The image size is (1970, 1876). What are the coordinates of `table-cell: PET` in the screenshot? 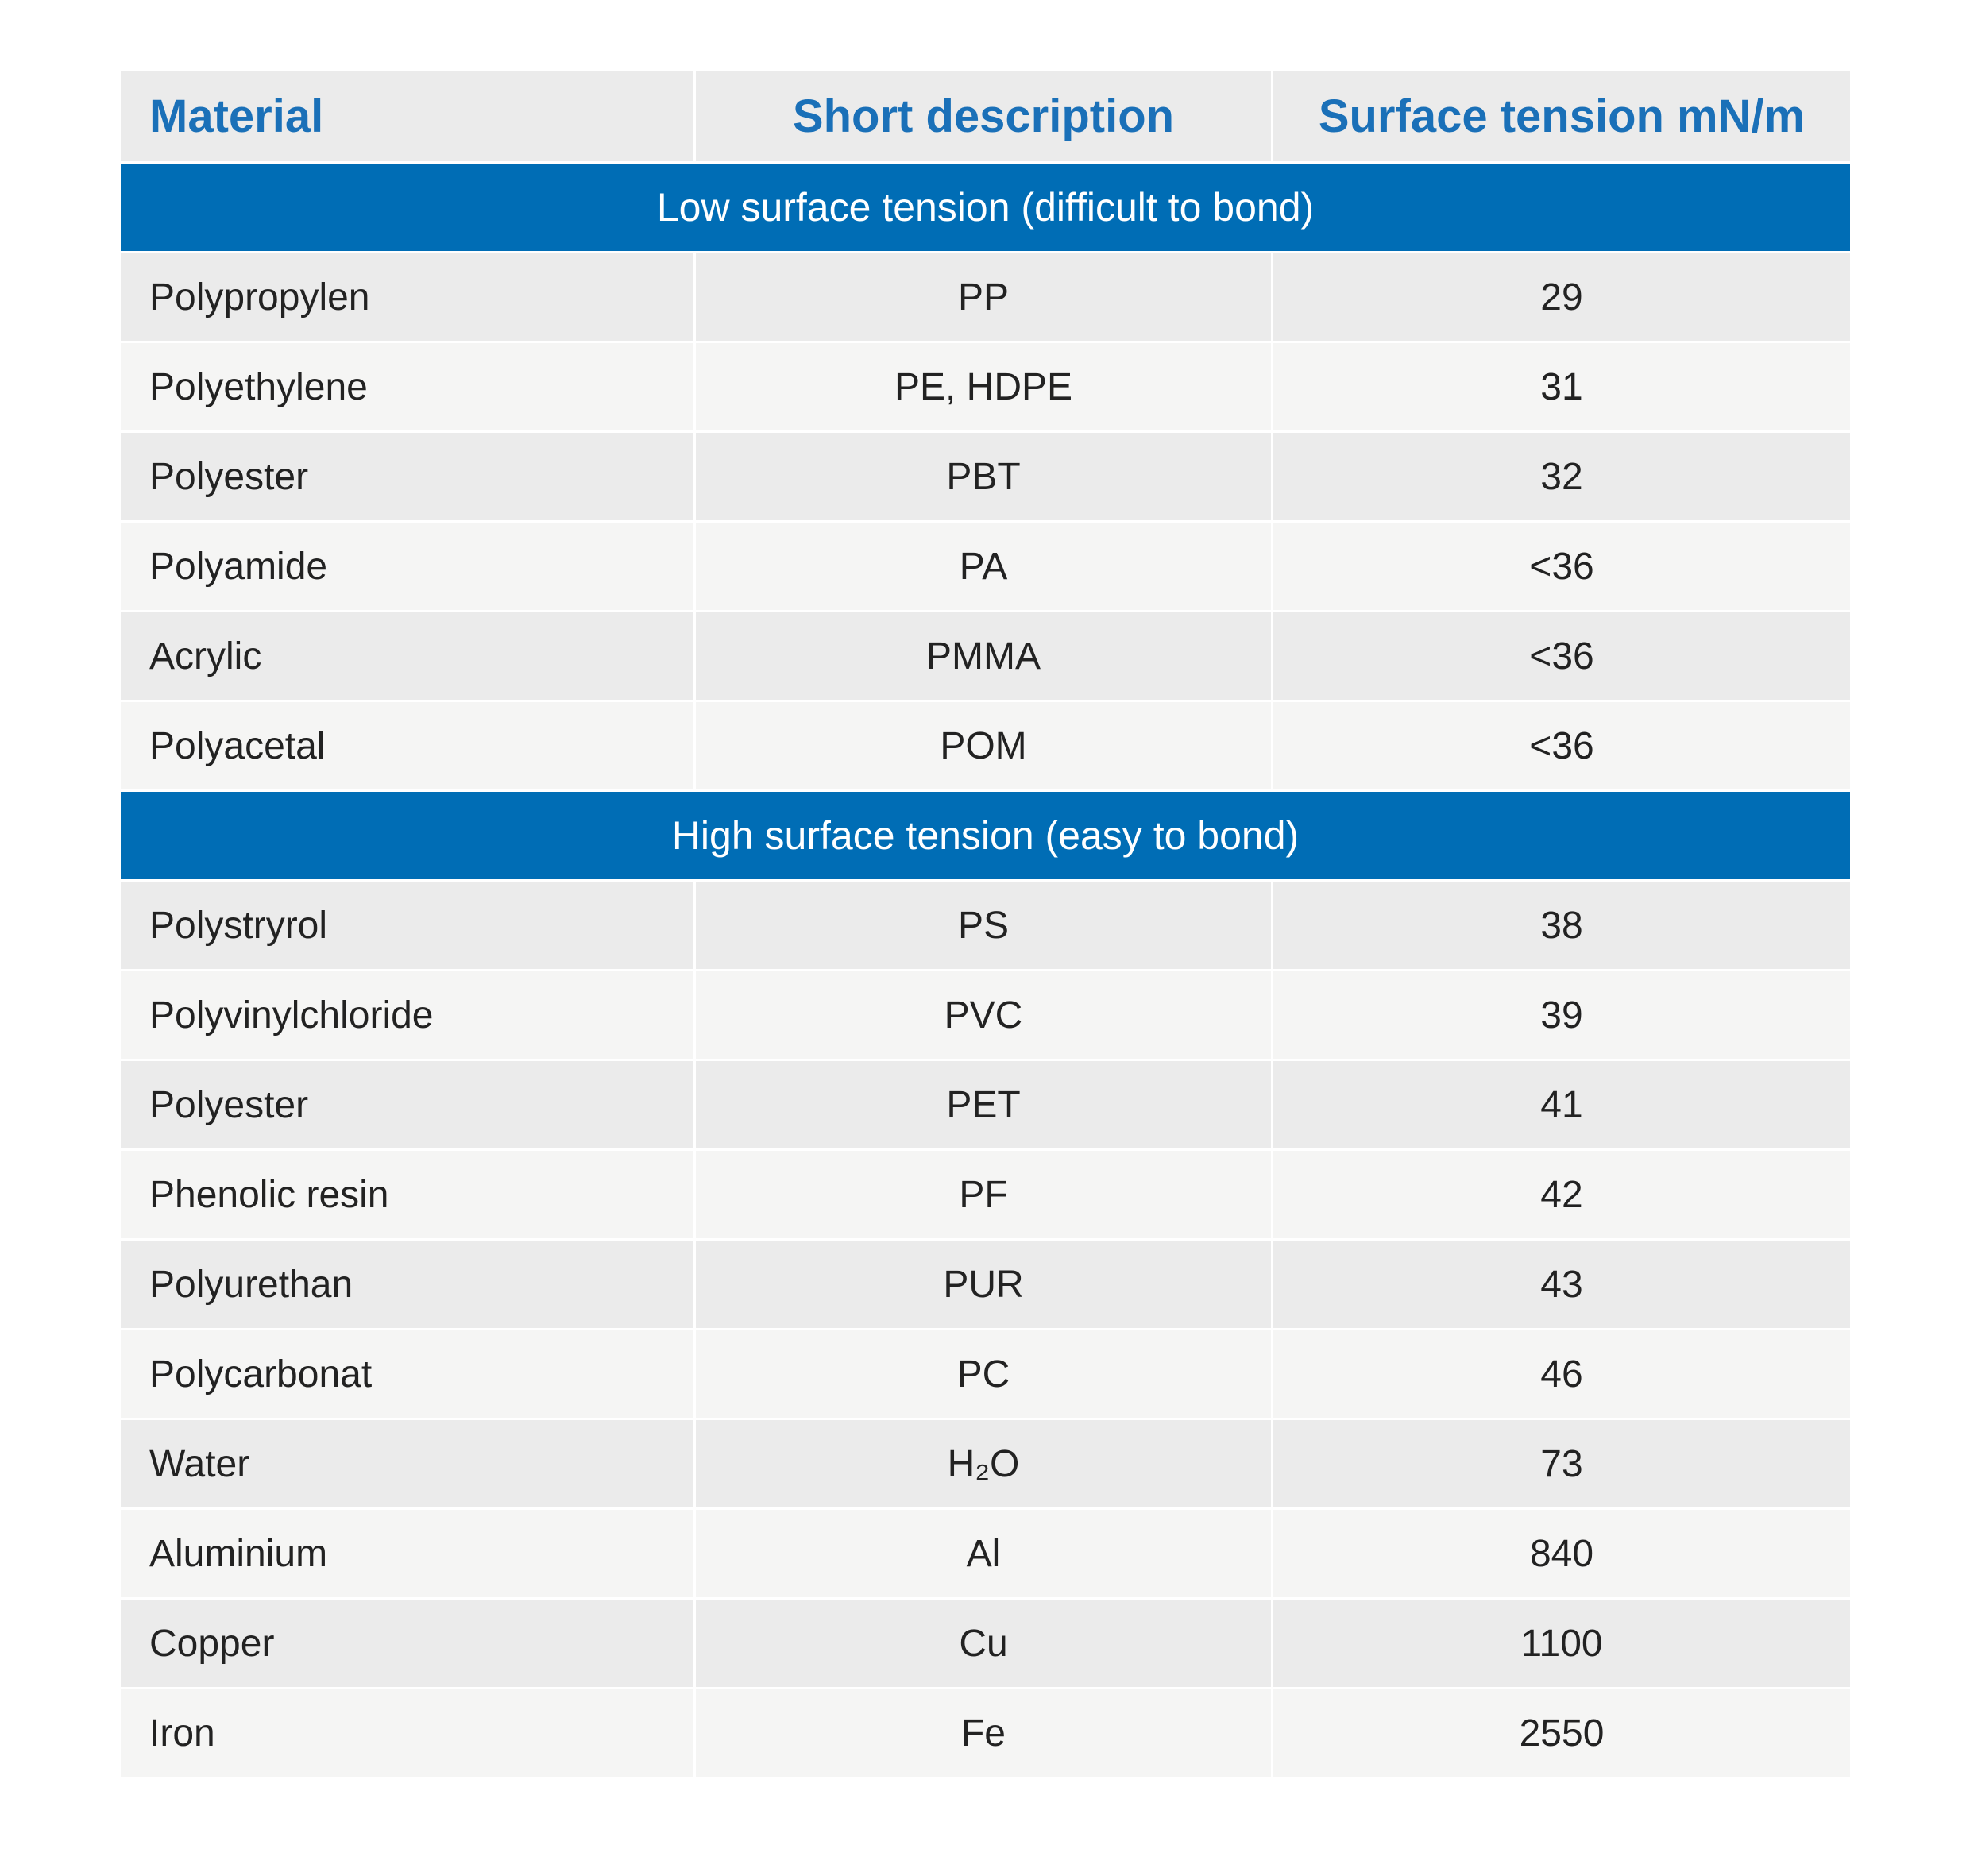 It's located at (984, 1104).